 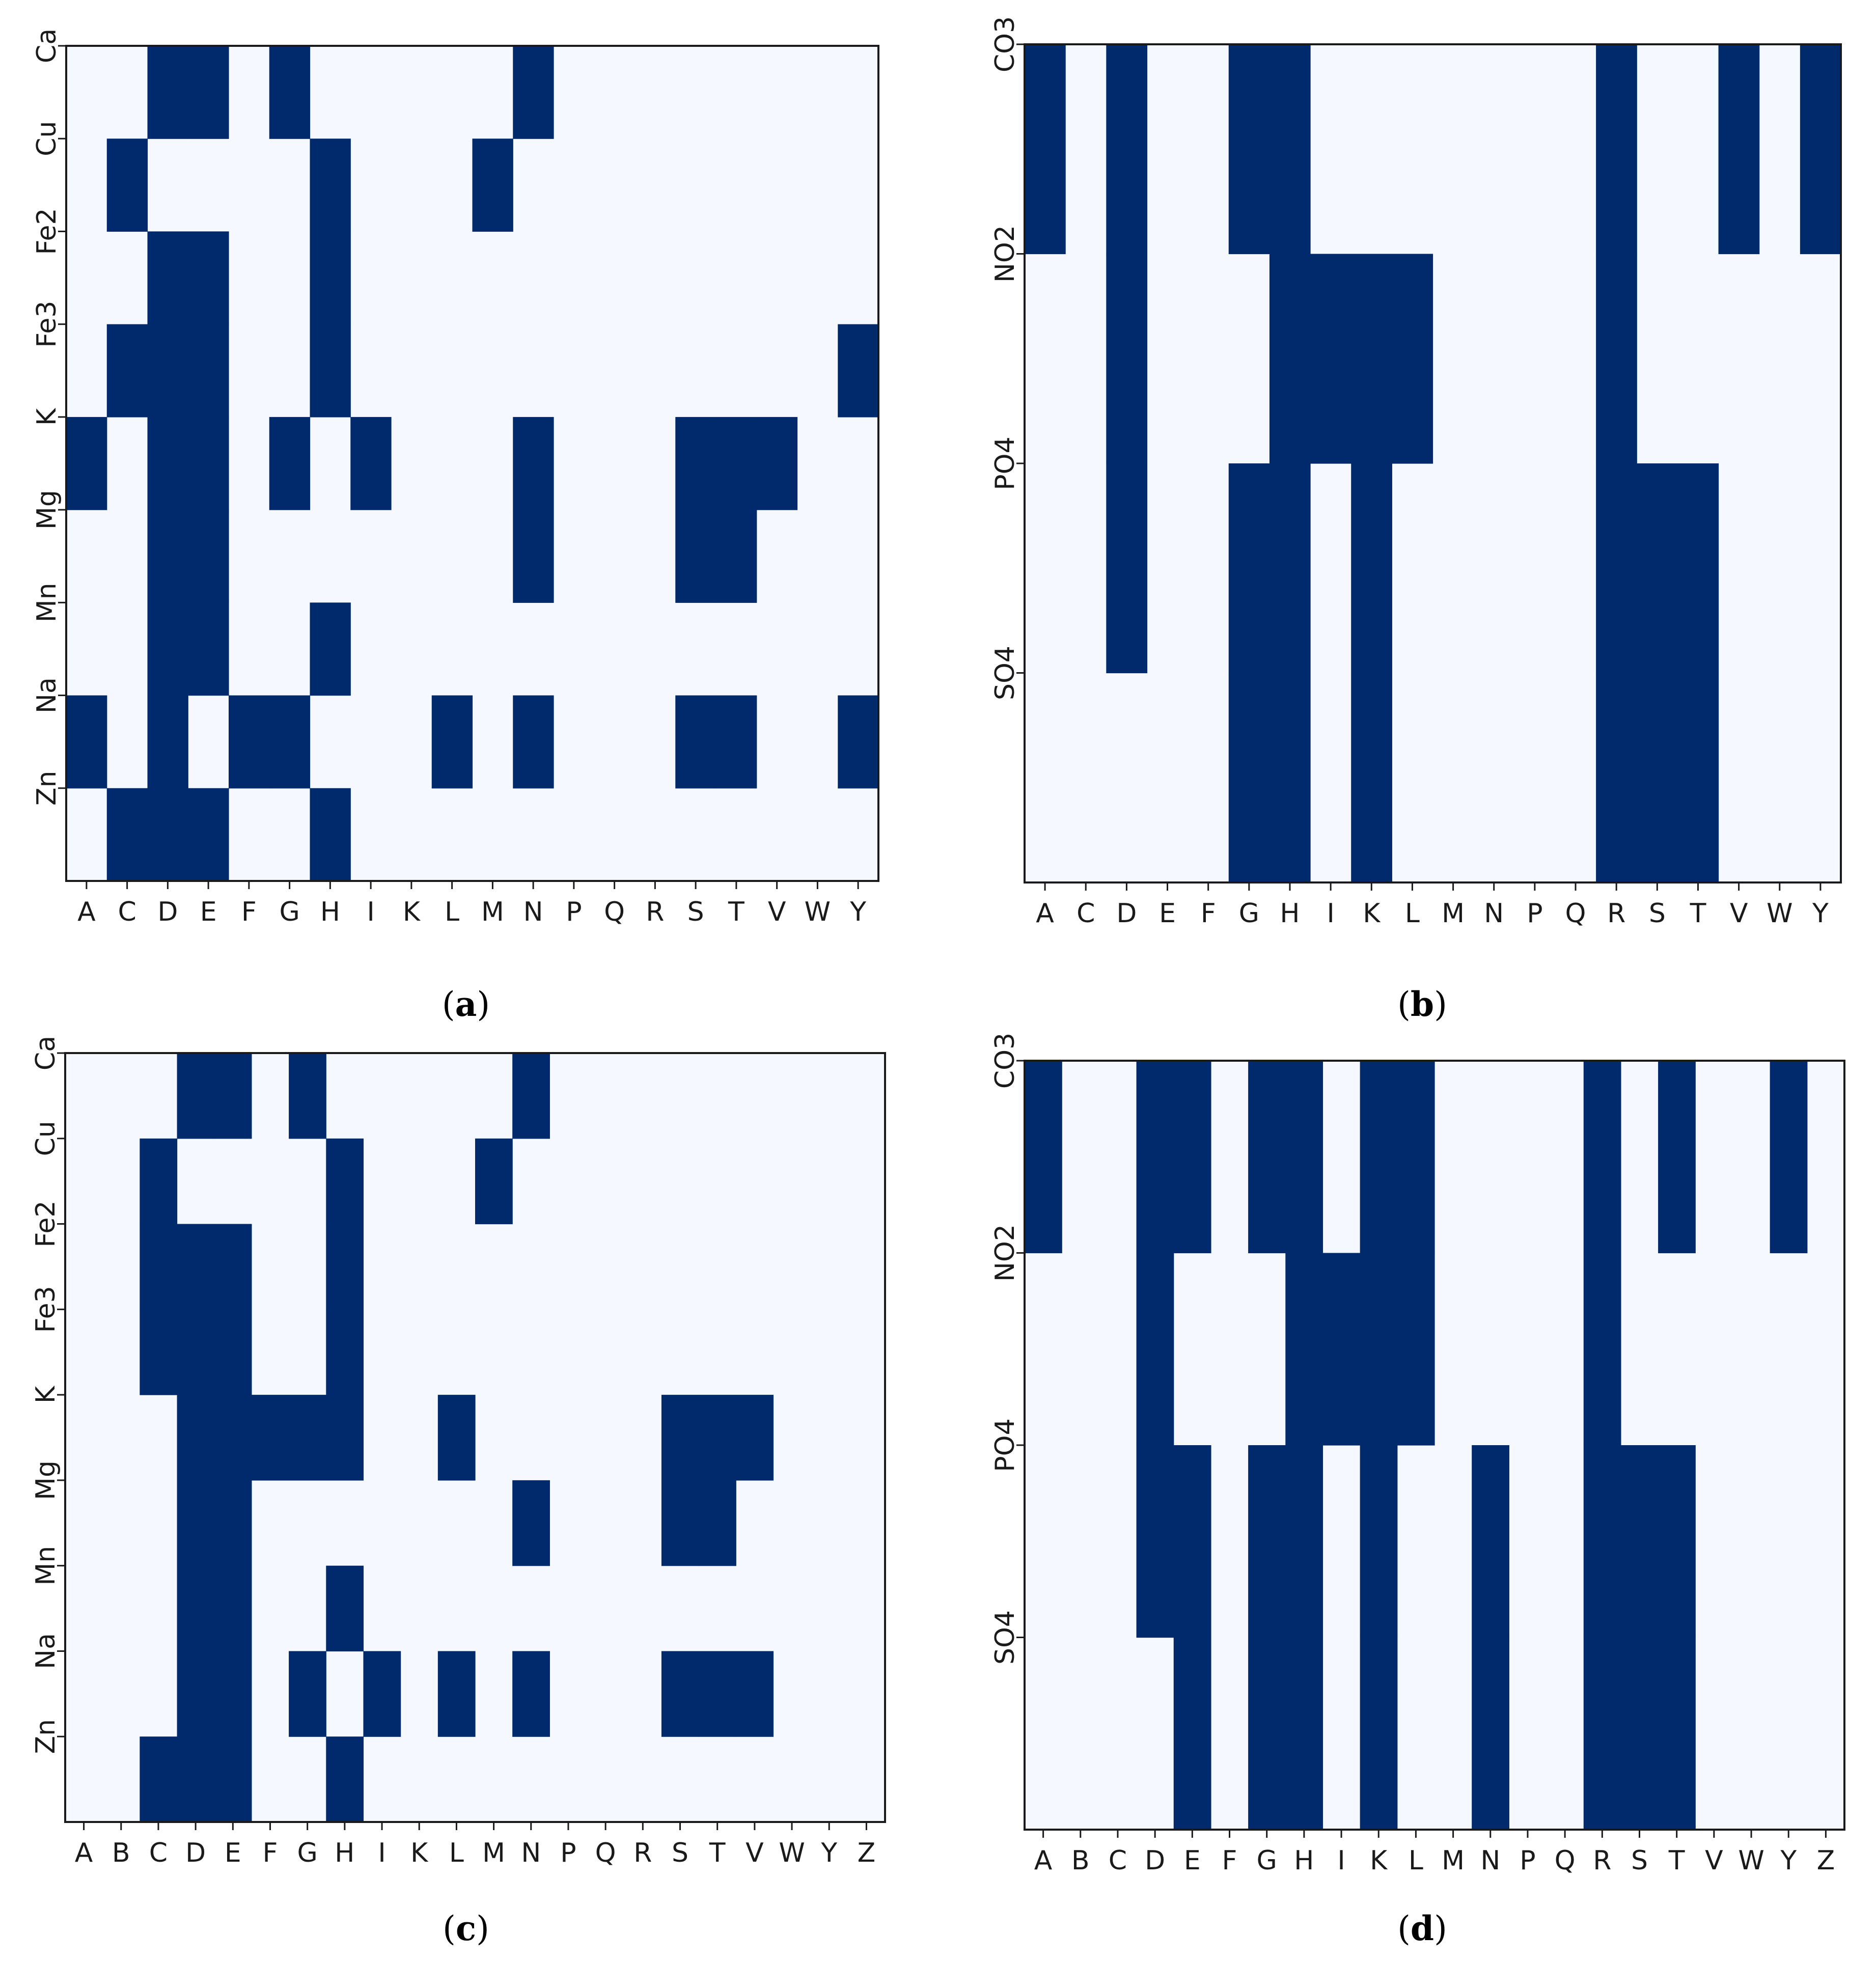 What do you see at coordinates (46, 1480) in the screenshot?
I see `y-tick-label: Mg` at bounding box center [46, 1480].